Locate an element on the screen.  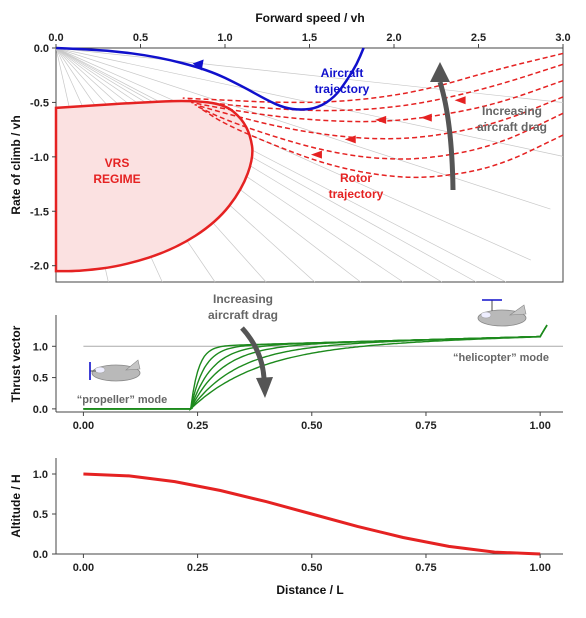
thrust-drag-arrow-head is located at coordinates (264, 387).